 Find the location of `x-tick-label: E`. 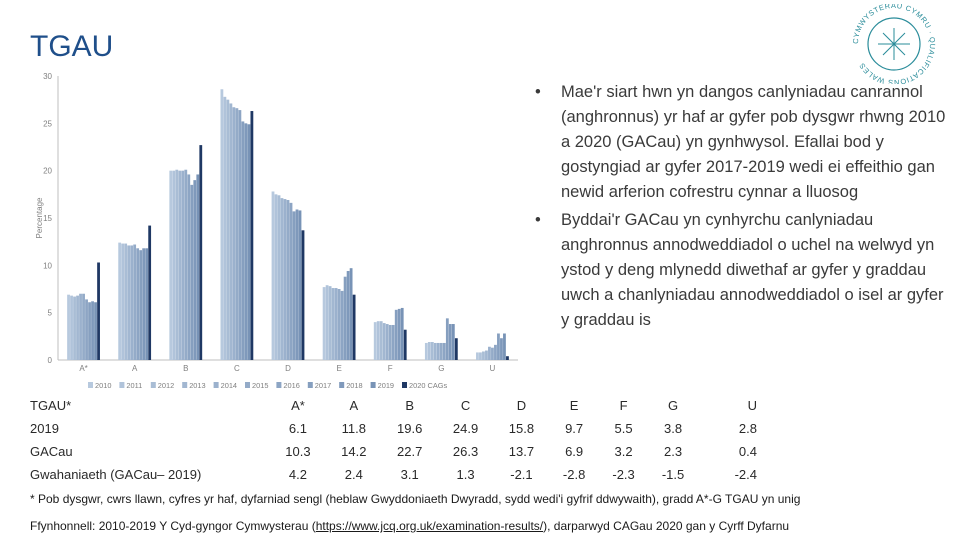

x-tick-label: E is located at coordinates (338, 368).